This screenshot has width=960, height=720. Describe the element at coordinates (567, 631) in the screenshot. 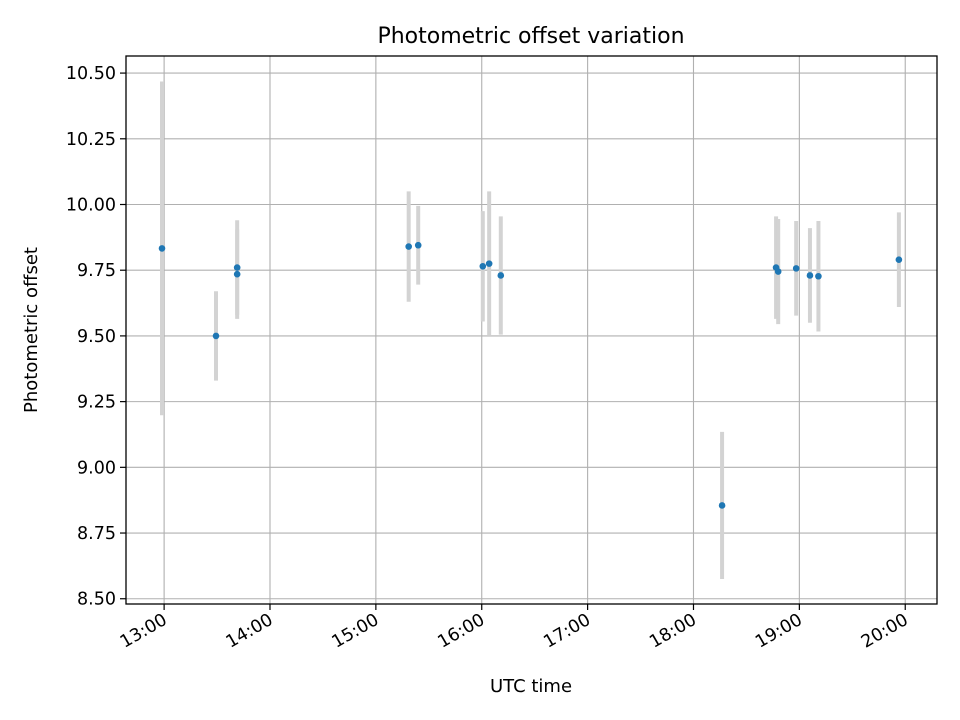

I see `x-tick-label: 17:00` at that location.